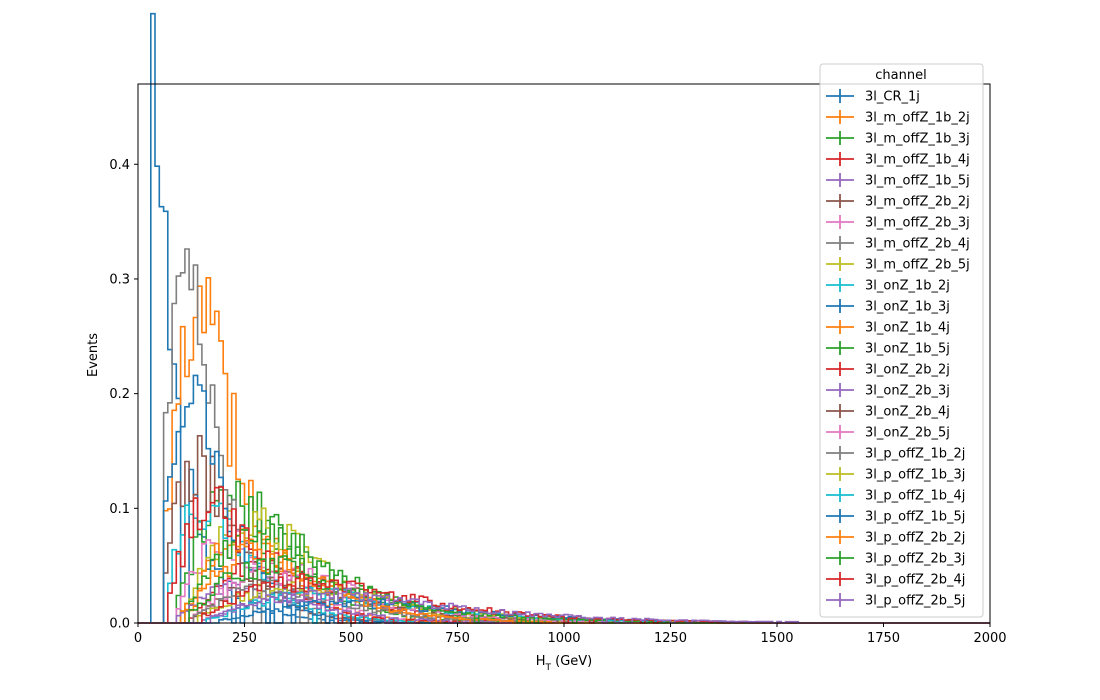 The image size is (1100, 700). I want to click on legend-label: 3l_m_offZ_2b_4j, so click(917, 244).